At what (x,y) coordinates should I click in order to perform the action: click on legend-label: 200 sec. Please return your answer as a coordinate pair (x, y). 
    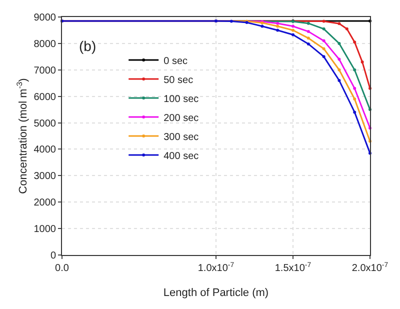
    Looking at the image, I should click on (181, 118).